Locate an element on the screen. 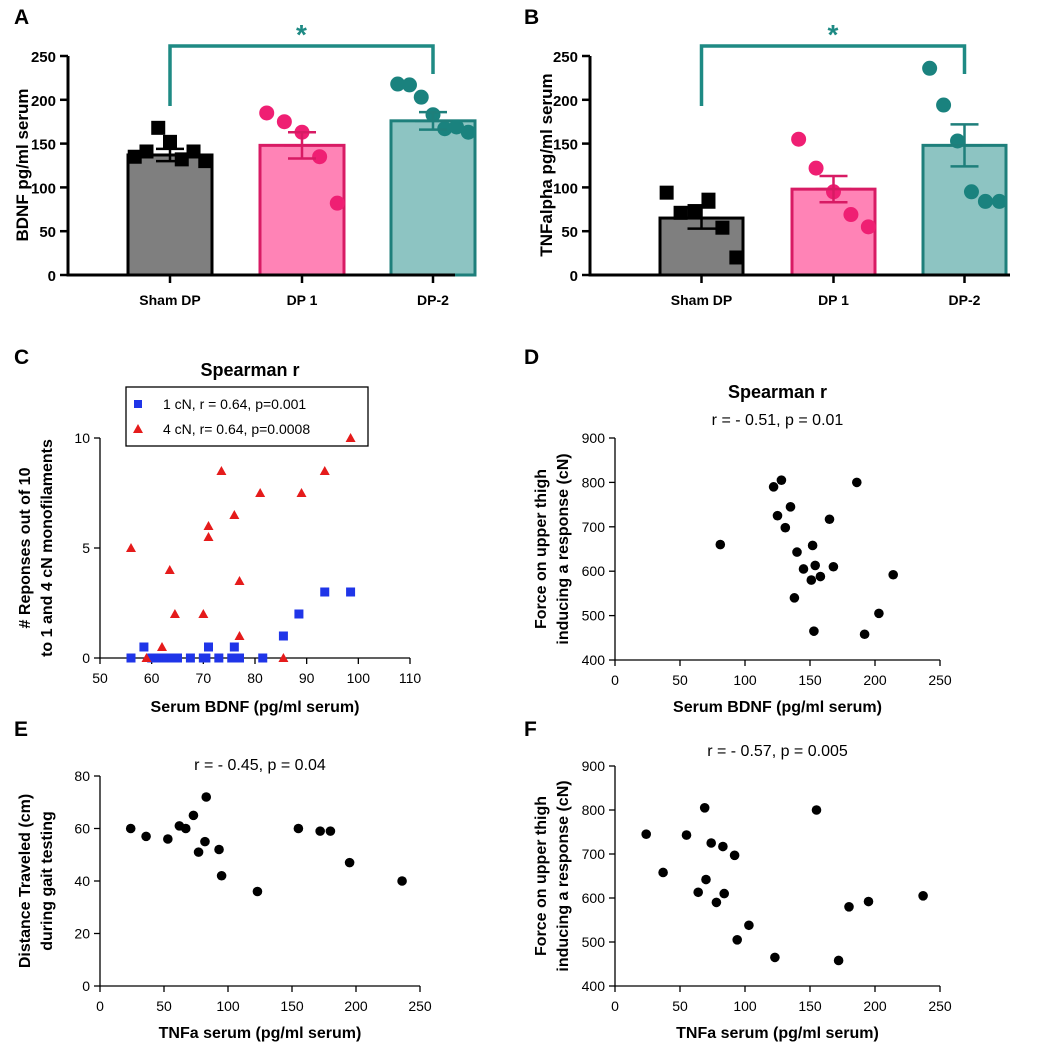 The image size is (1056, 1047). x-category-label: DP 1 is located at coordinates (302, 300).